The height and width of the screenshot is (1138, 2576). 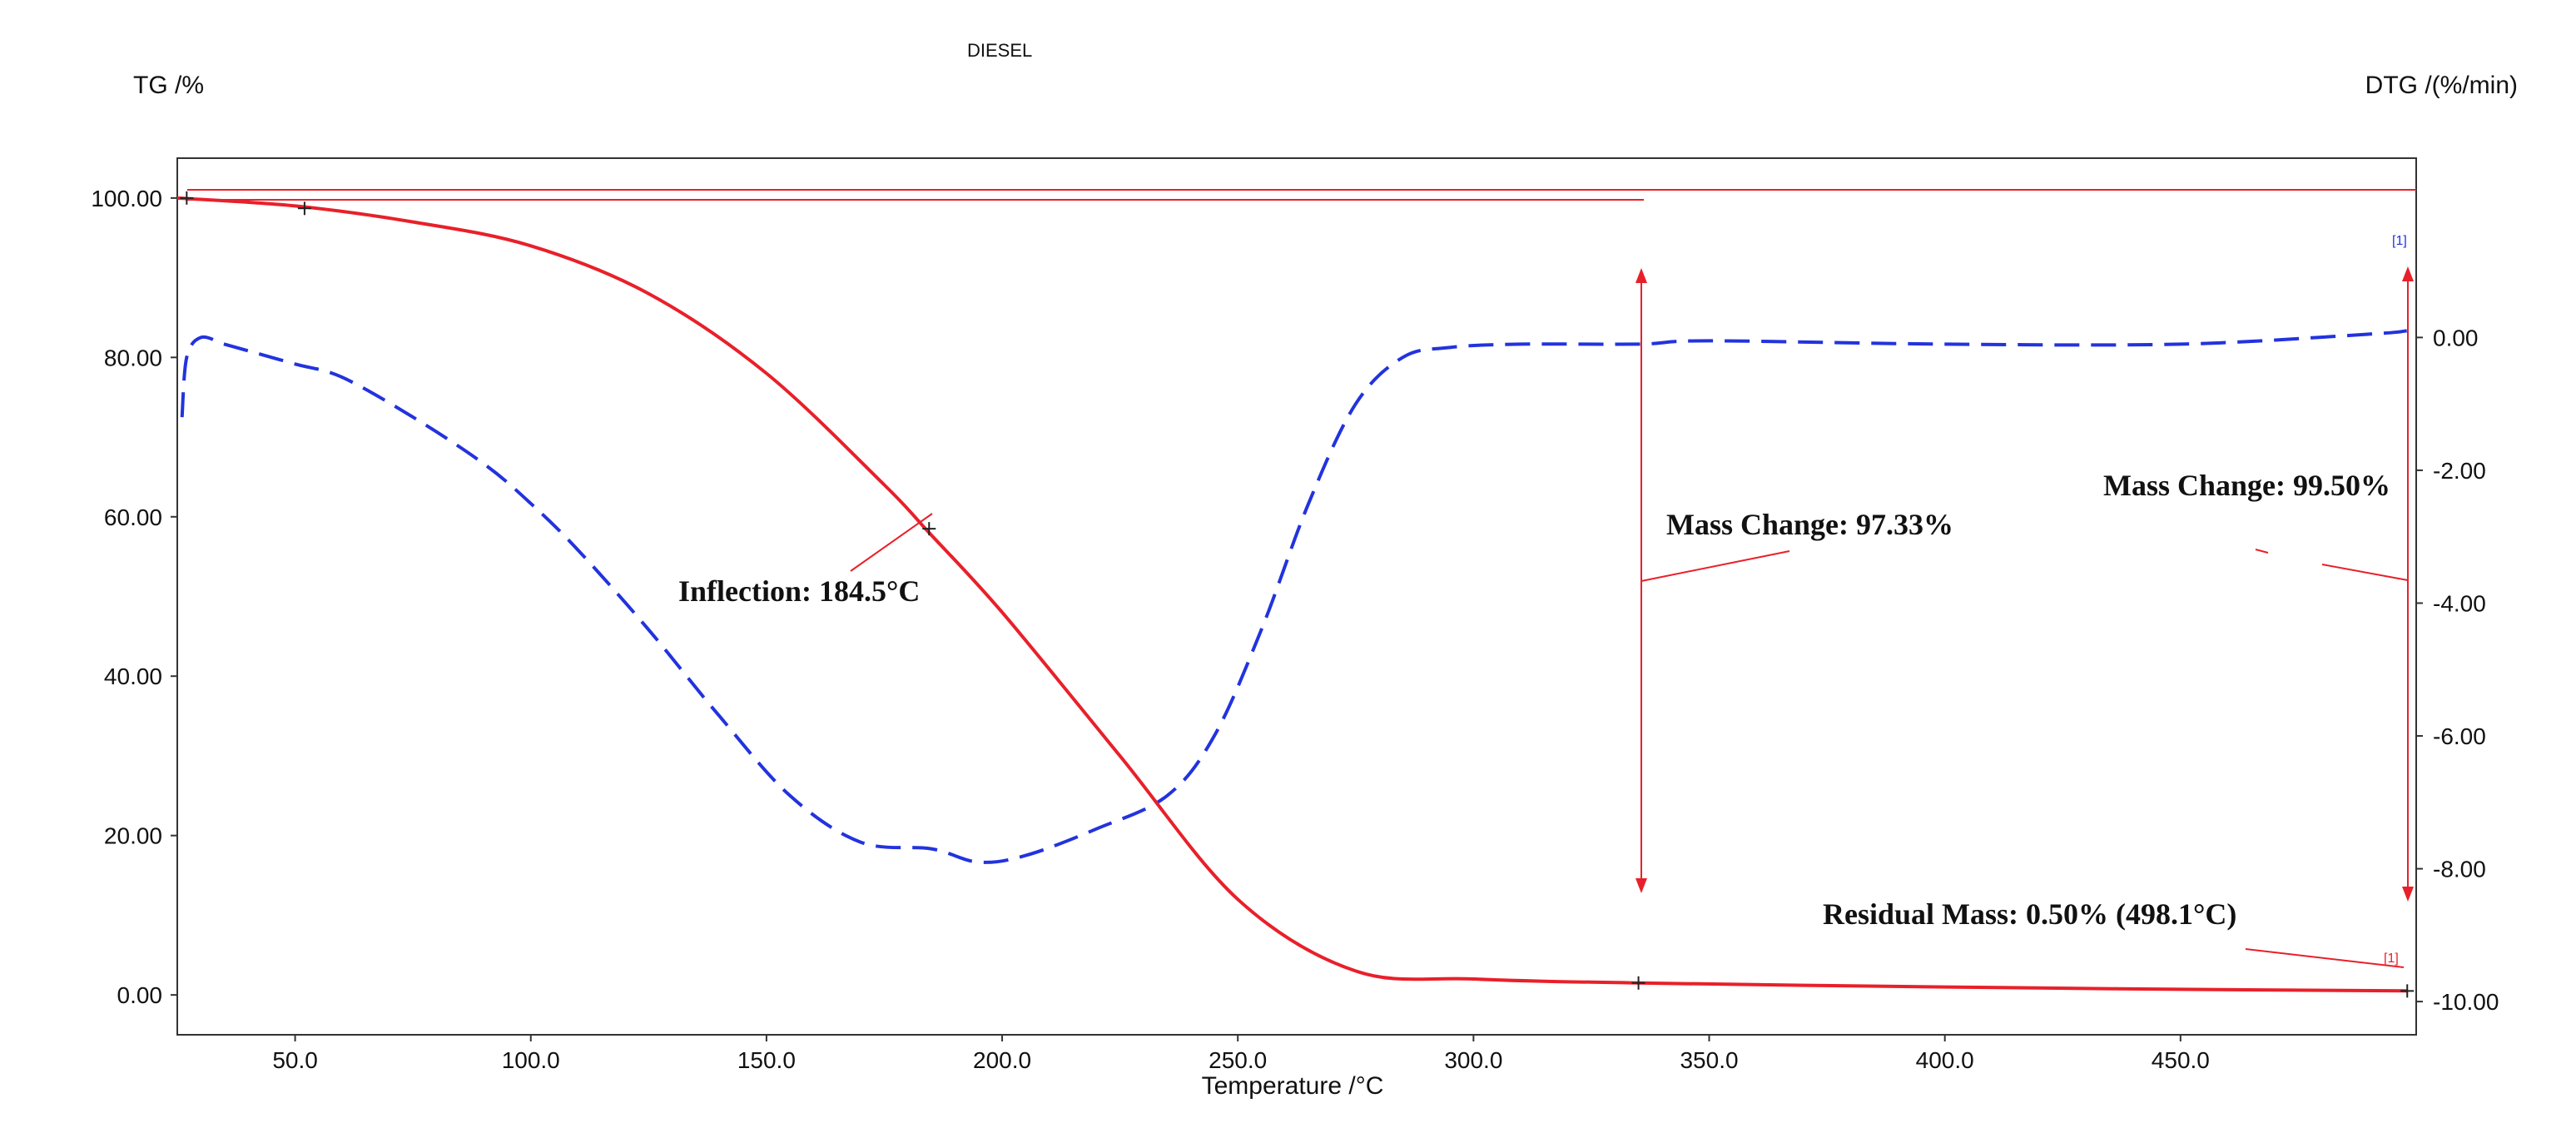 What do you see at coordinates (295, 1060) in the screenshot?
I see `x-tick-label: 50.0` at bounding box center [295, 1060].